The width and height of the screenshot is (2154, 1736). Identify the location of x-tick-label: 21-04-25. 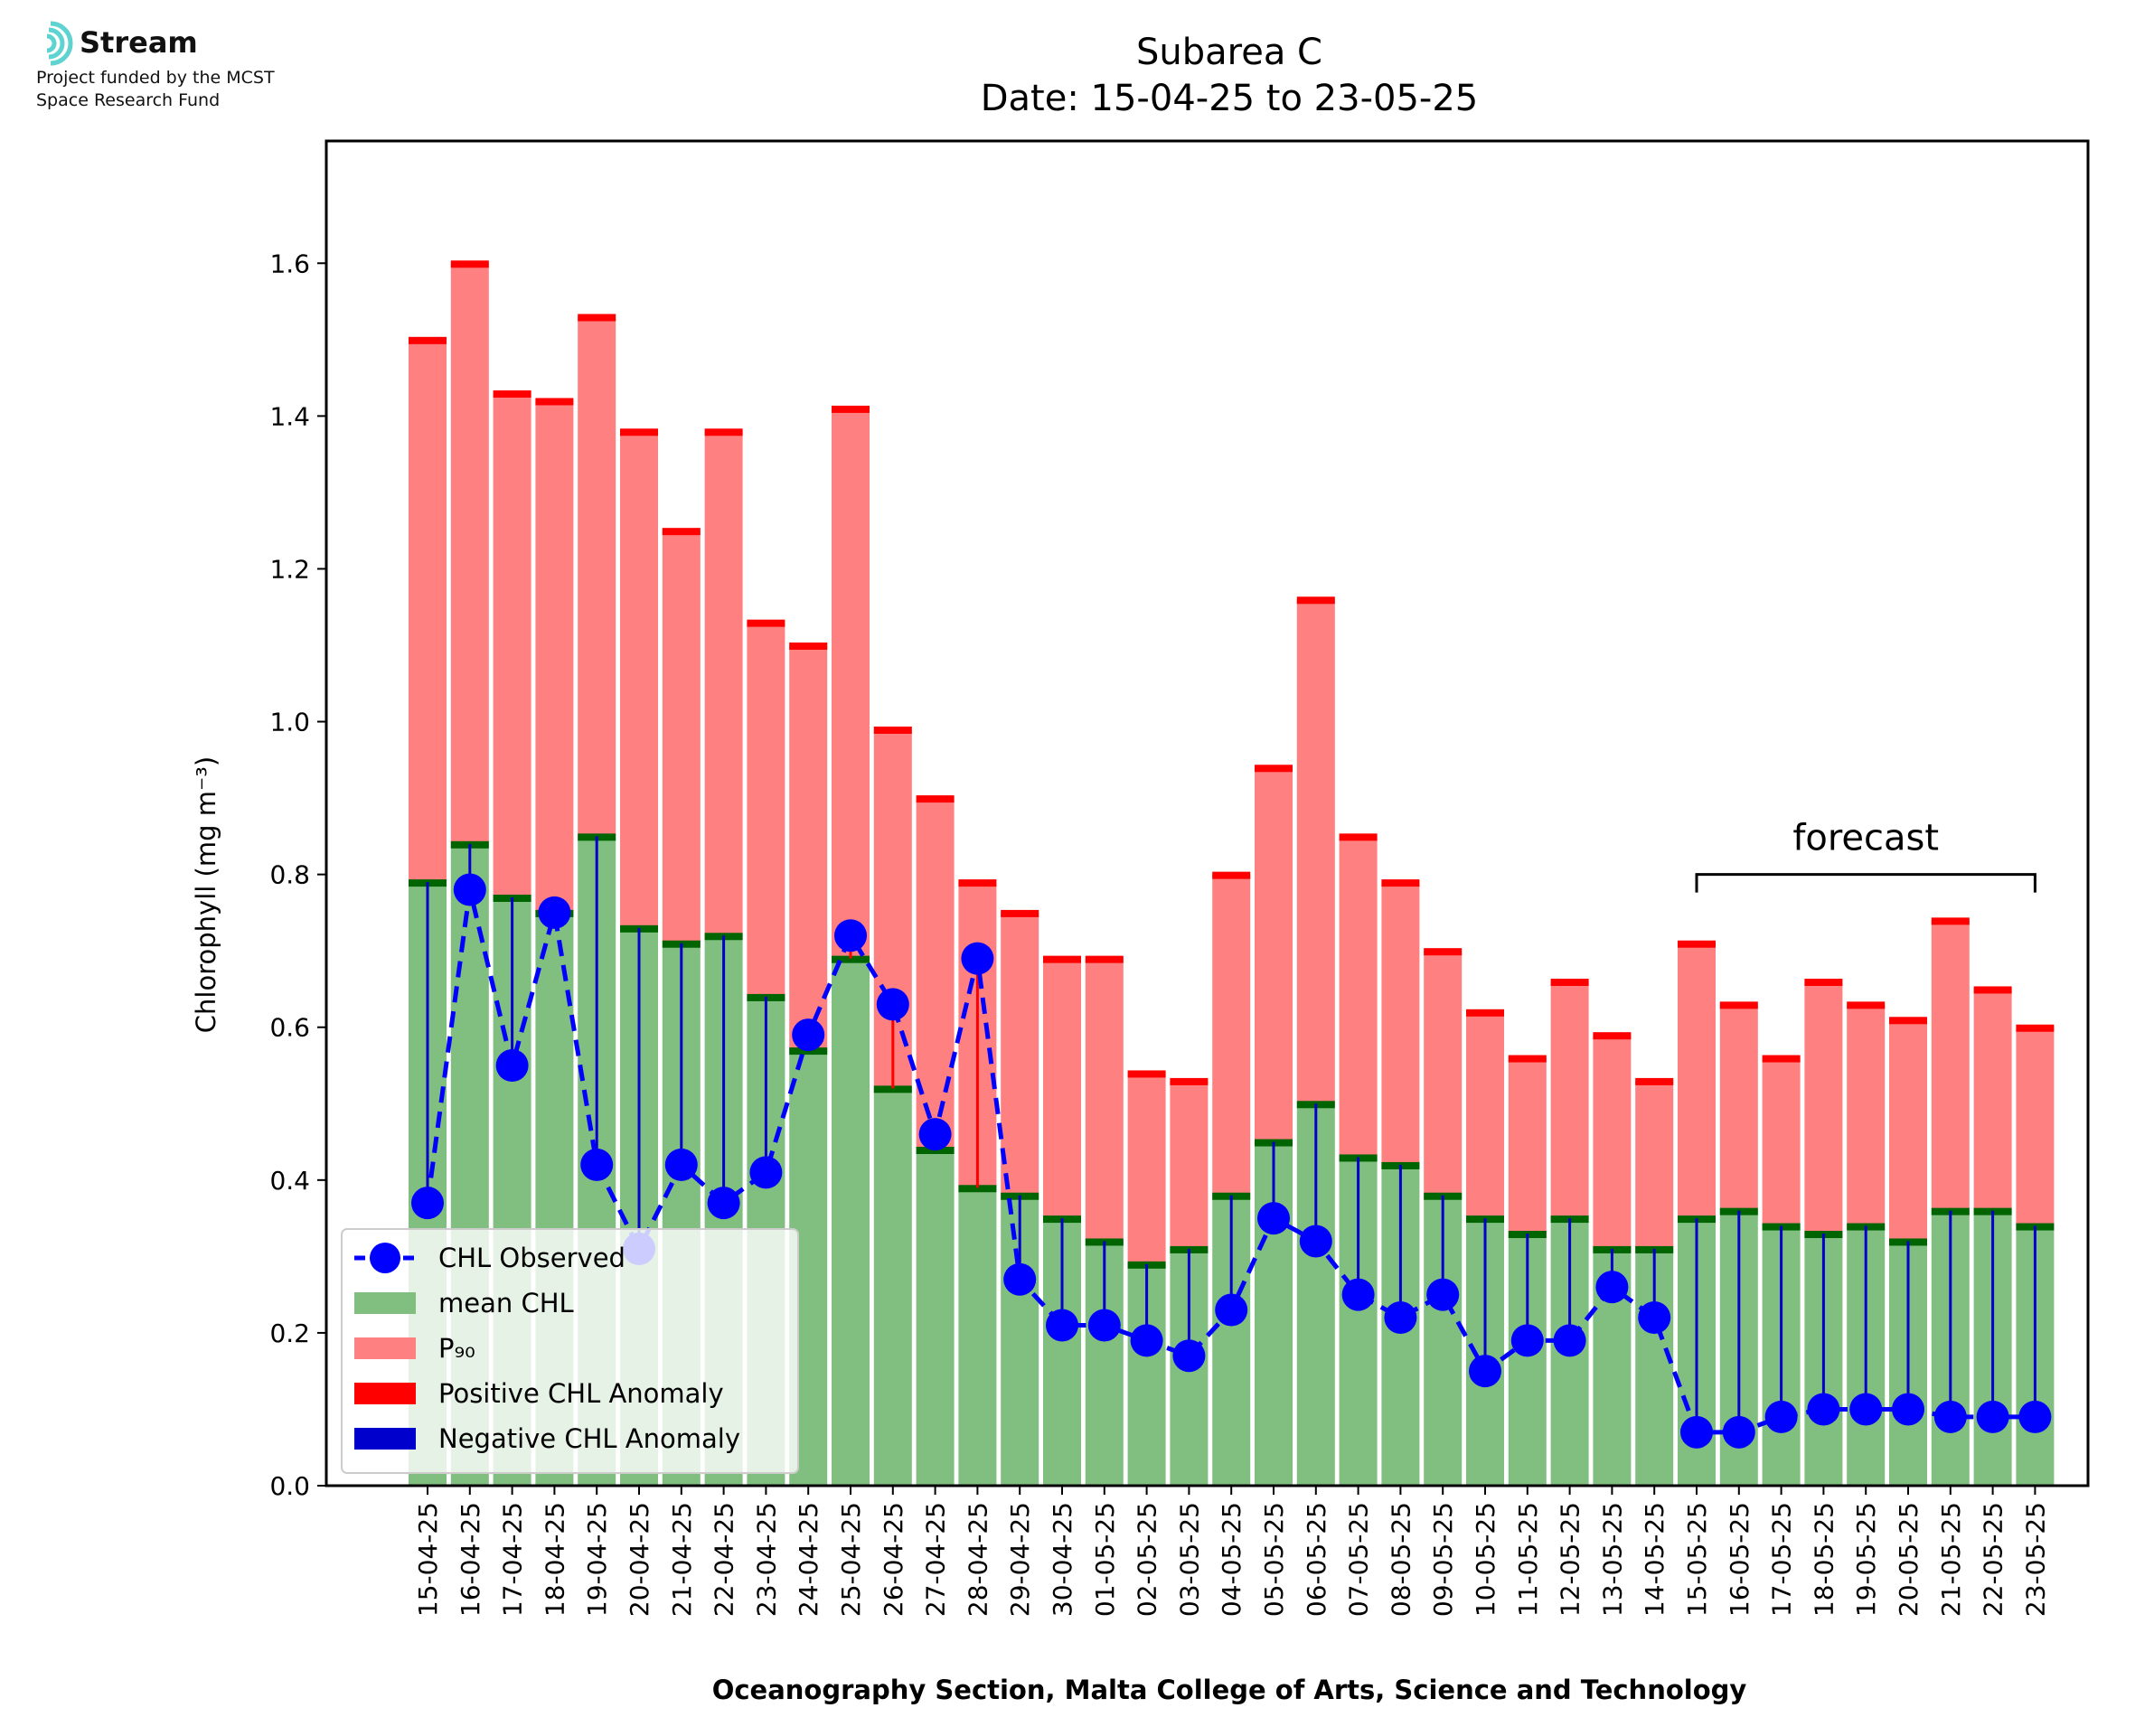
(682, 1560).